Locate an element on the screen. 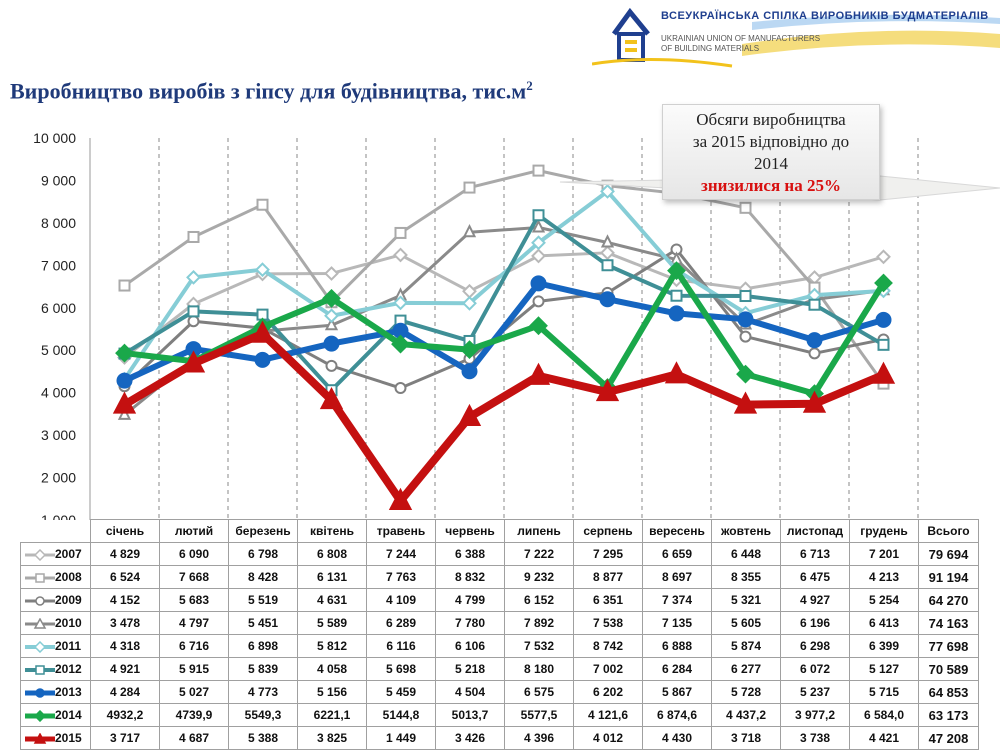 Image resolution: width=1000 pixels, height=750 pixels. total-cell: 74 163 is located at coordinates (948, 623).